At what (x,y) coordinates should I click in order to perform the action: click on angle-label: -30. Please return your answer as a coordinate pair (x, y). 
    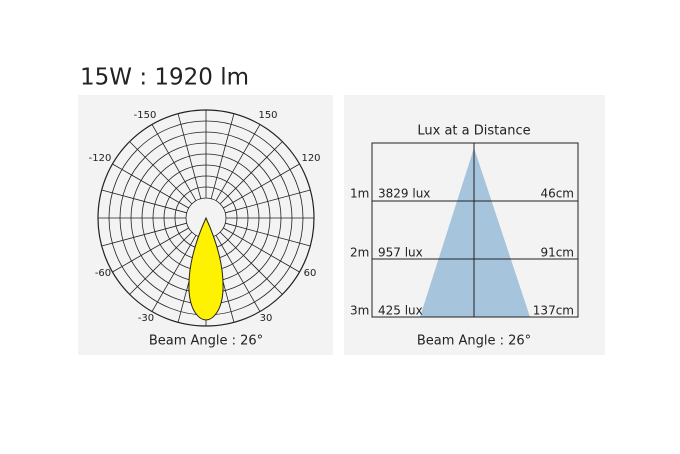
    Looking at the image, I should click on (146, 318).